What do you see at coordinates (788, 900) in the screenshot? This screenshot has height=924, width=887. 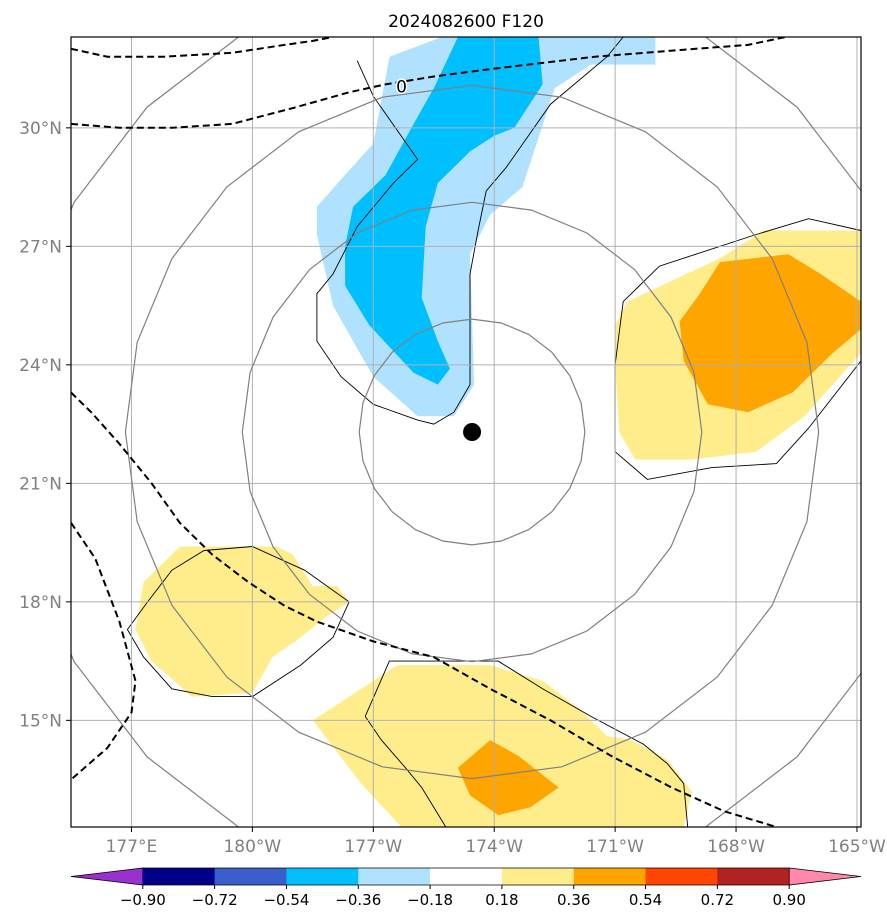 I see `colorbar-label: 0.90` at bounding box center [788, 900].